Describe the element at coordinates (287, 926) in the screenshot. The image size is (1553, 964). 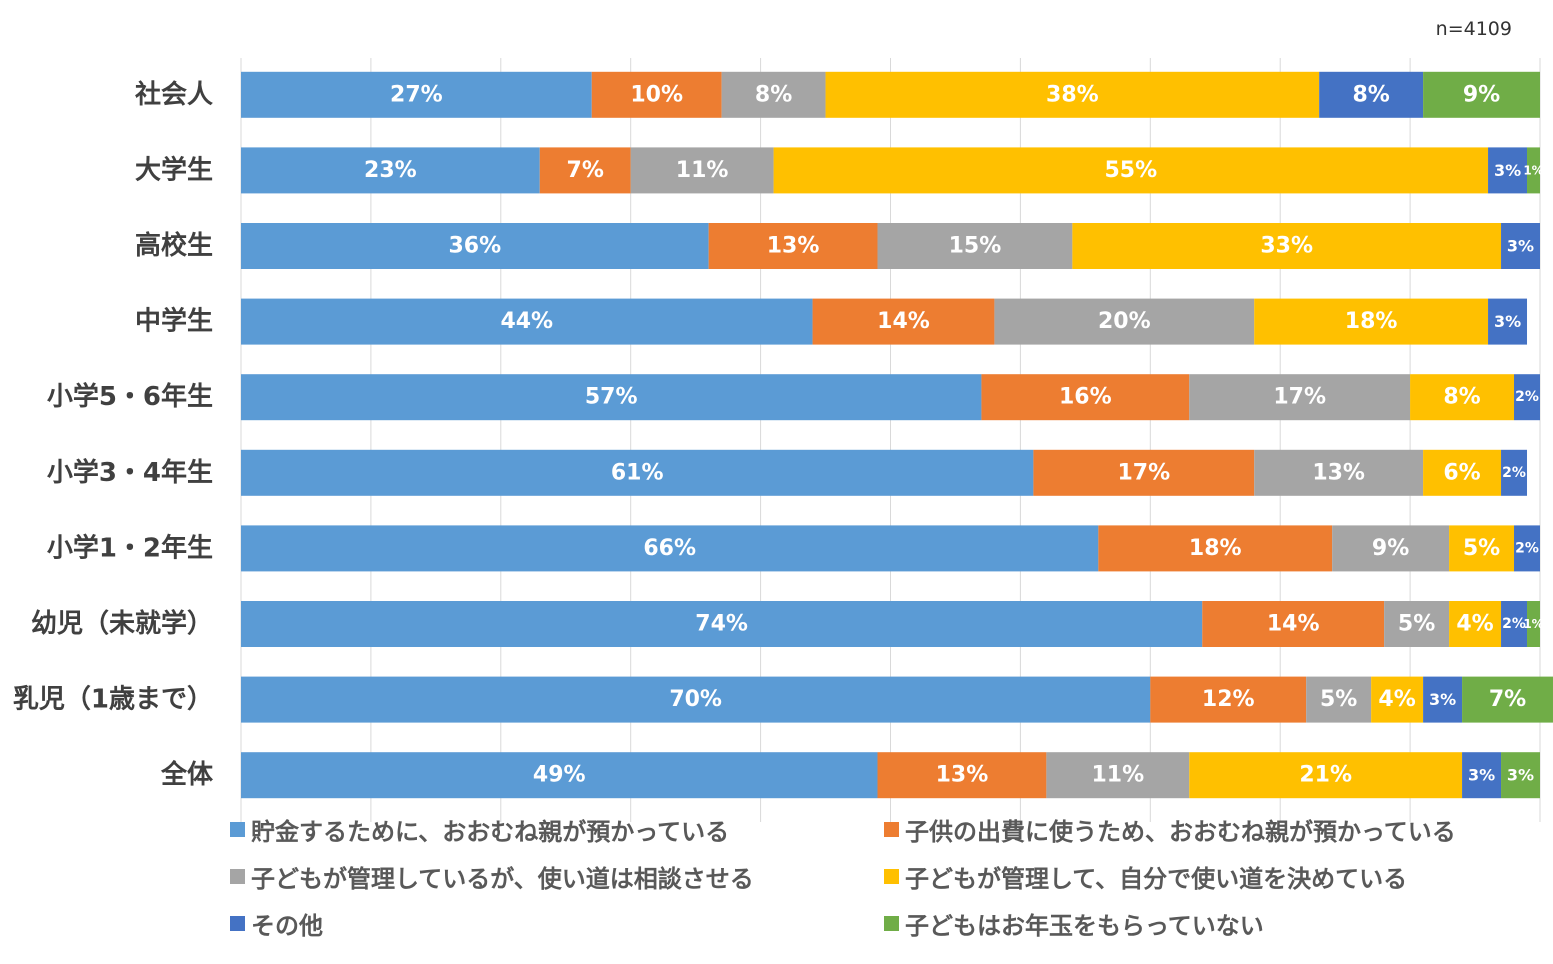
I see `legend-label: その他` at that location.